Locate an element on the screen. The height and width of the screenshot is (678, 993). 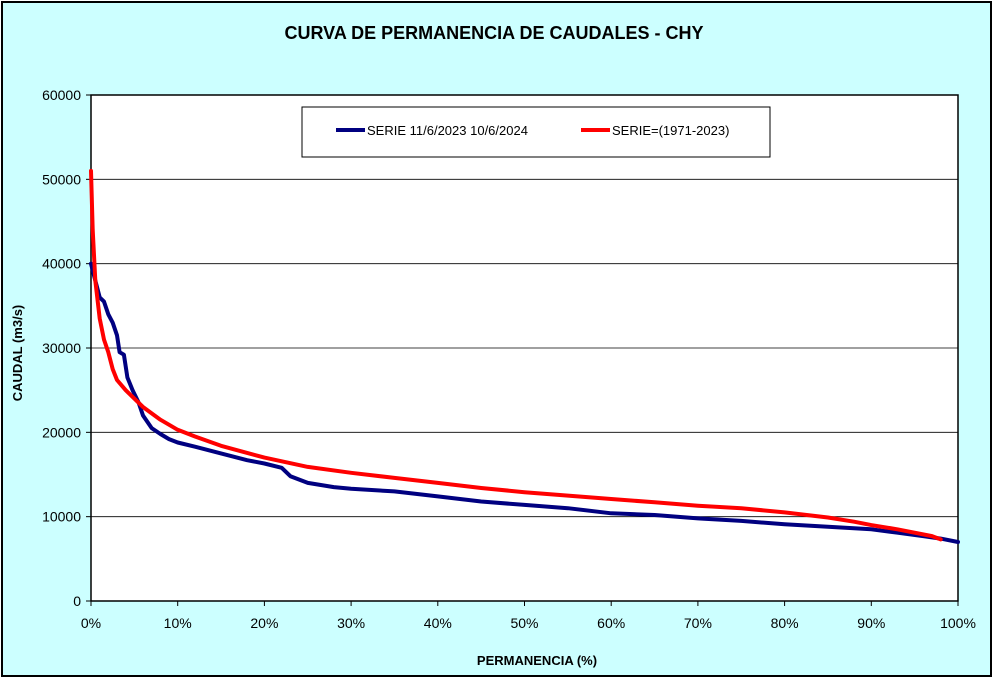
y-tick-label: 30000 is located at coordinates (61, 348).